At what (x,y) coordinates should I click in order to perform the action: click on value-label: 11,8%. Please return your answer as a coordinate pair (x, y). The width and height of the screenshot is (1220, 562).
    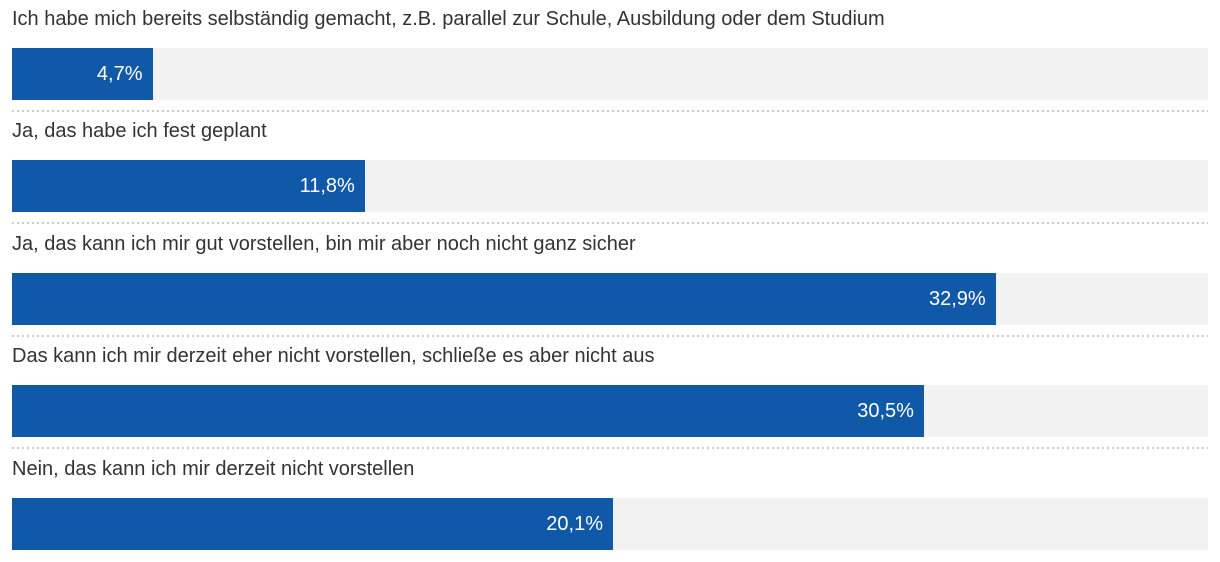
    Looking at the image, I should click on (327, 186).